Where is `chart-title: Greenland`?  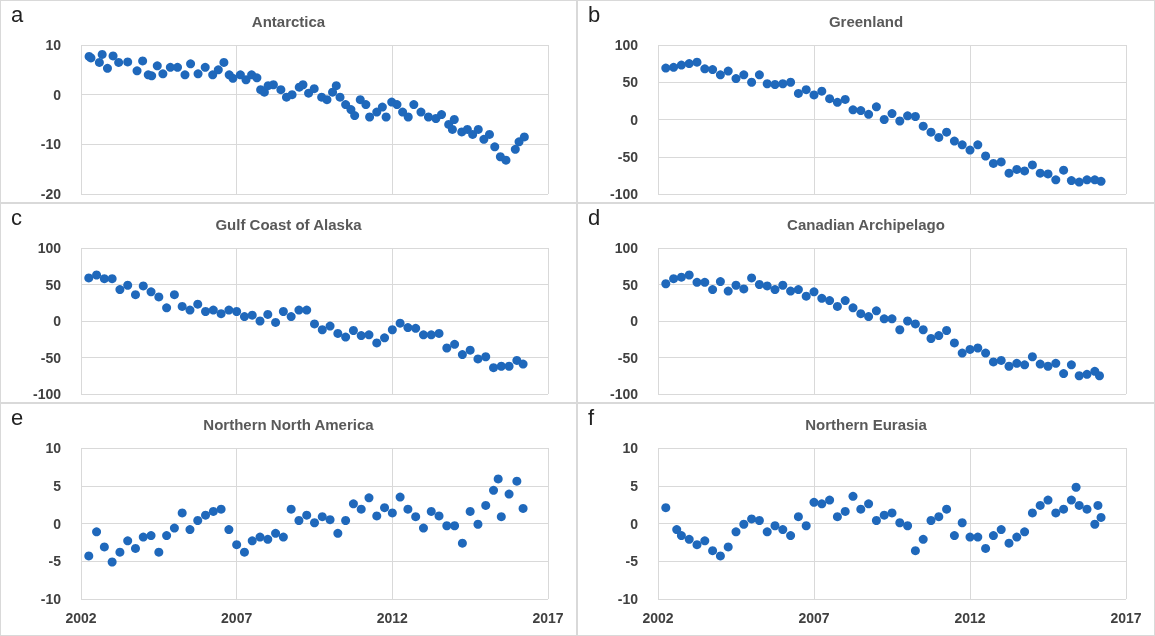 chart-title: Greenland is located at coordinates (866, 21).